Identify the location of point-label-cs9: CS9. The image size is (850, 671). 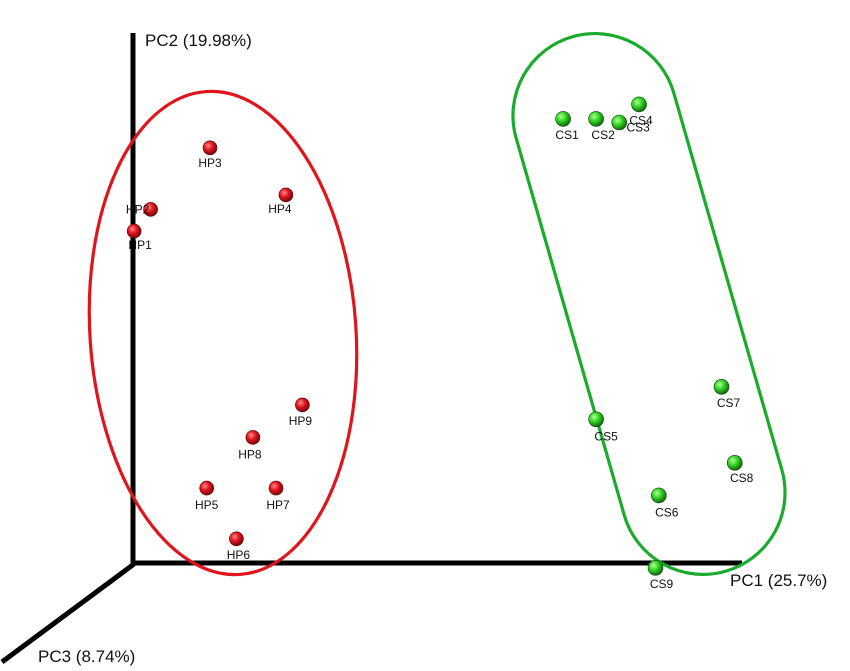
(662, 584).